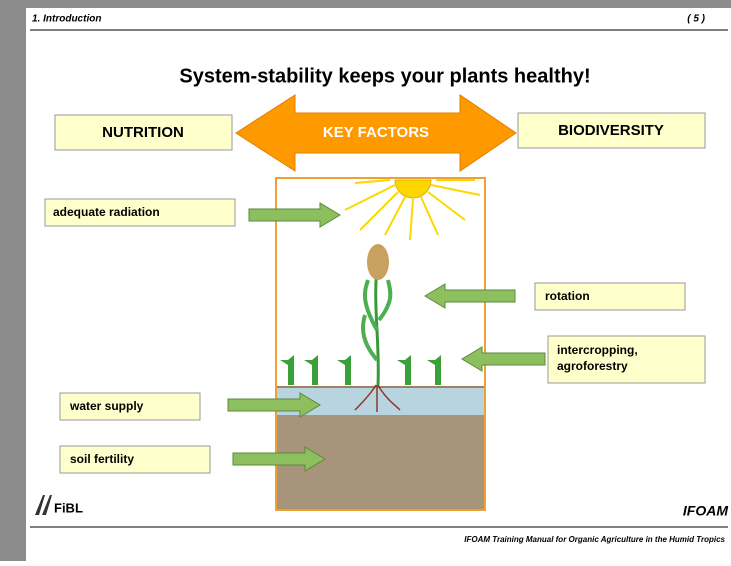 The height and width of the screenshot is (566, 731). Describe the element at coordinates (413, 189) in the screenshot. I see `sun` at that location.